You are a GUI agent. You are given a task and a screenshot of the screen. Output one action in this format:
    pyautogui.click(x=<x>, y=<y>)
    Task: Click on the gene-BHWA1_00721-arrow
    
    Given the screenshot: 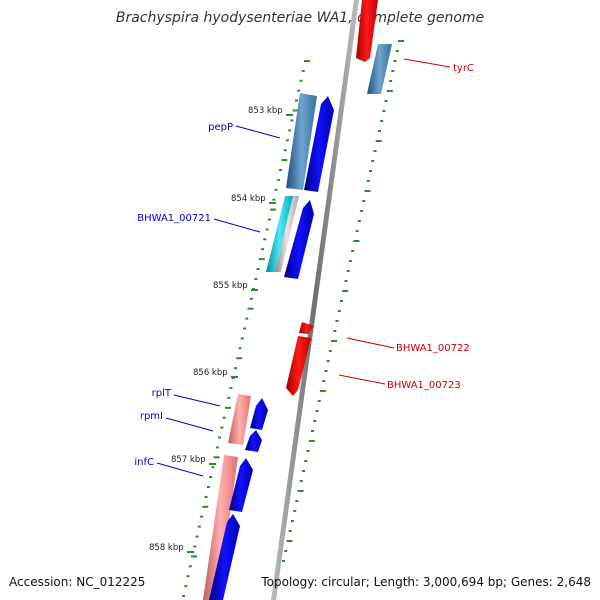 What is the action you would take?
    pyautogui.click(x=299, y=239)
    